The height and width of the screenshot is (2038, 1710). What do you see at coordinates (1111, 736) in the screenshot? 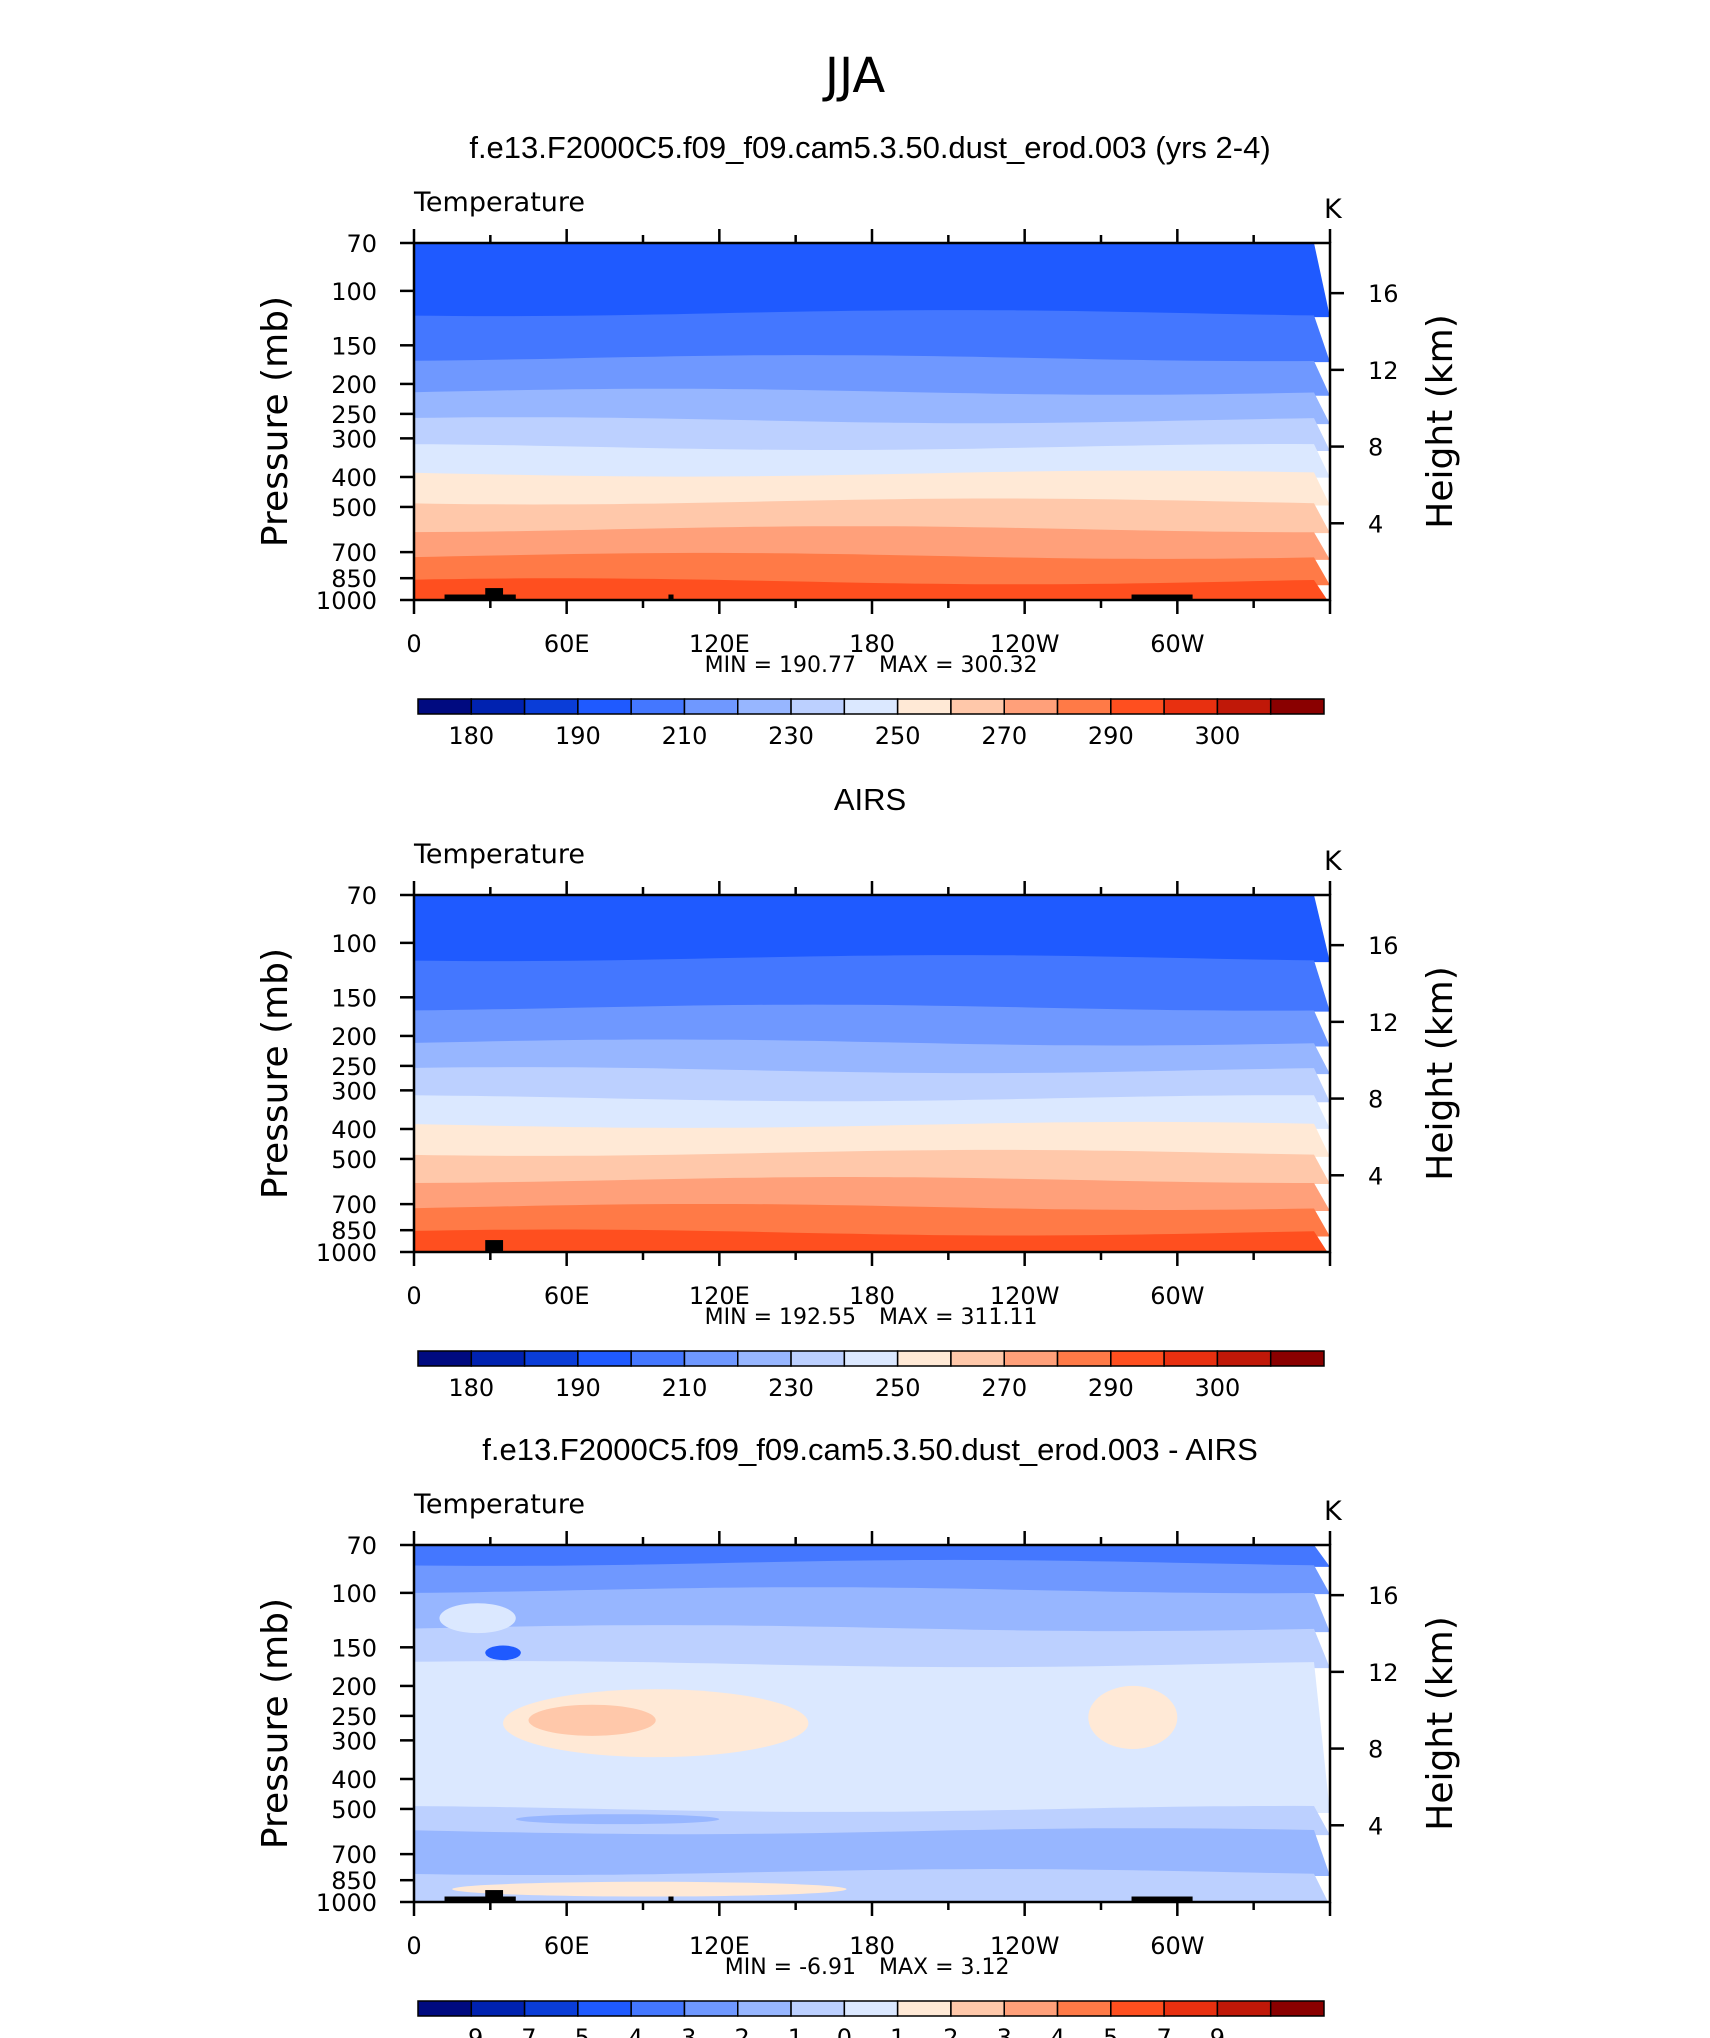
I see `label-bar-tick: 290` at bounding box center [1111, 736].